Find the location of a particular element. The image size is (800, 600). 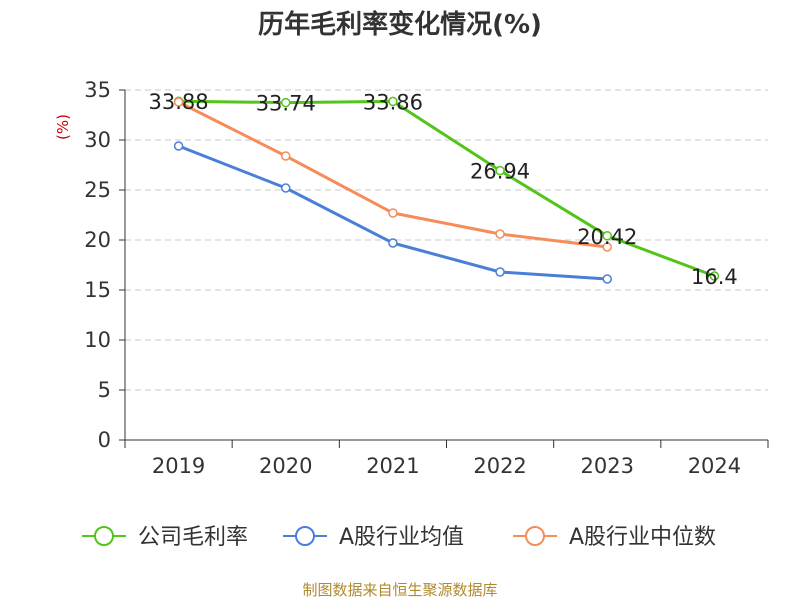

x-tick-label: 2022 is located at coordinates (499, 466).